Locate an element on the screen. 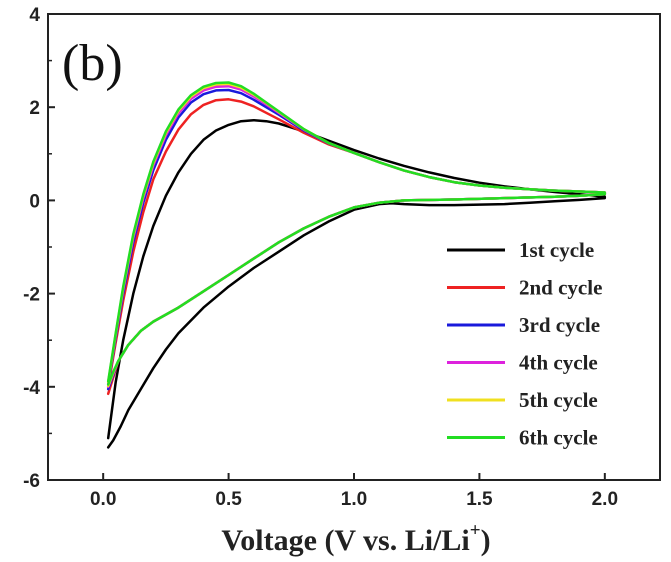 The image size is (671, 562). x-tick-label: 2.0 is located at coordinates (605, 499).